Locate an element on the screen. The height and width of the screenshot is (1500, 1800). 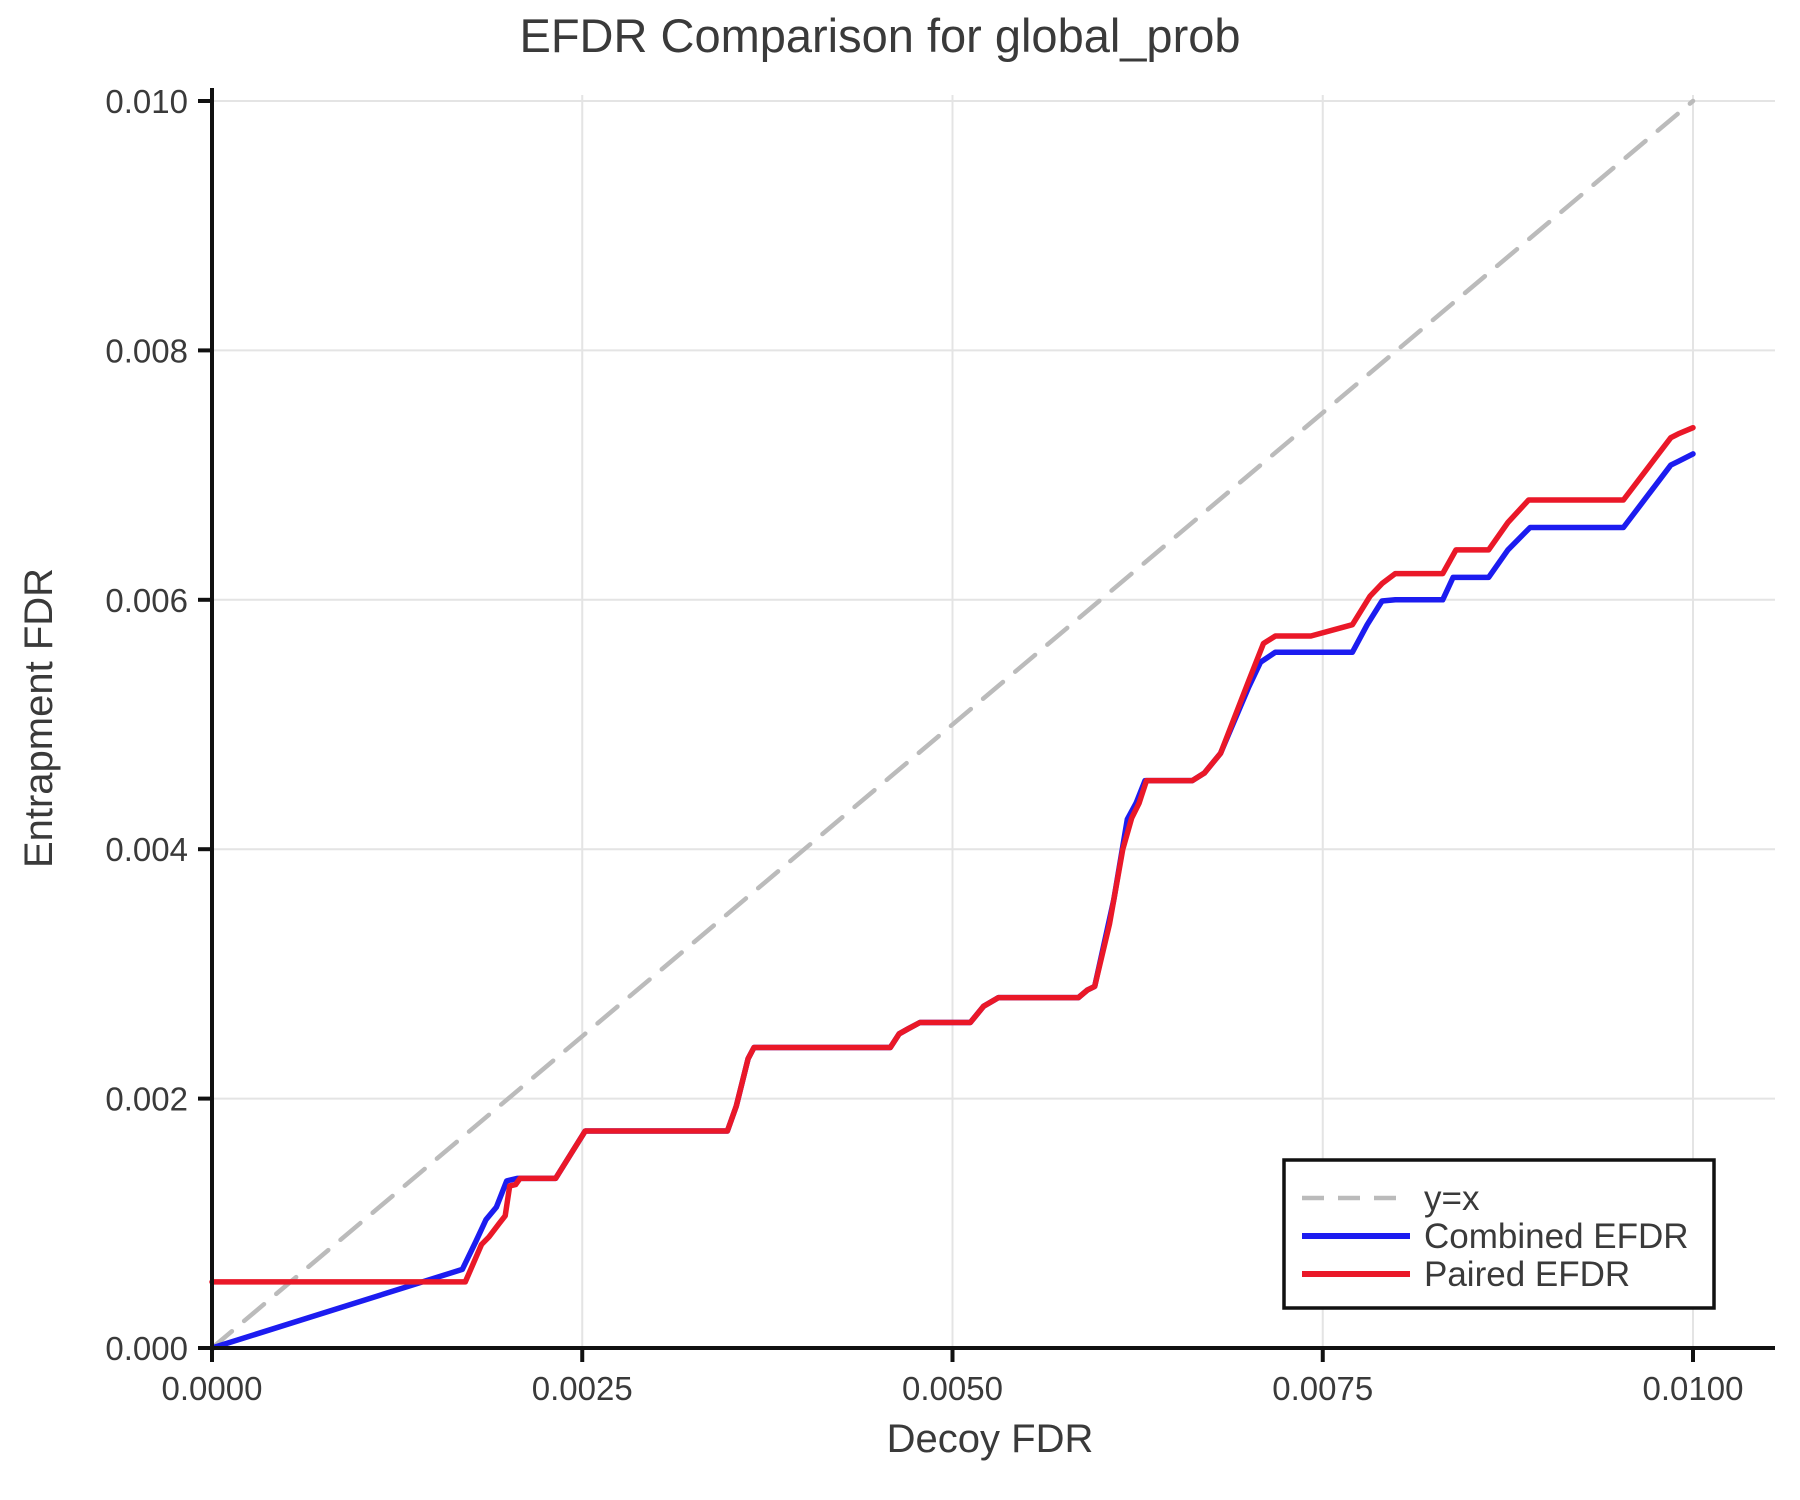
x-tick-label-0.0025: 0.0025 is located at coordinates (582, 1388).